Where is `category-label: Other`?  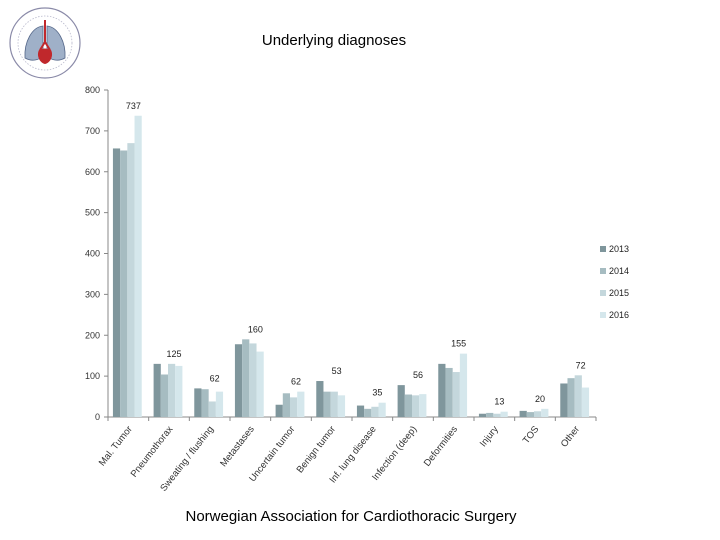 category-label: Other is located at coordinates (570, 436).